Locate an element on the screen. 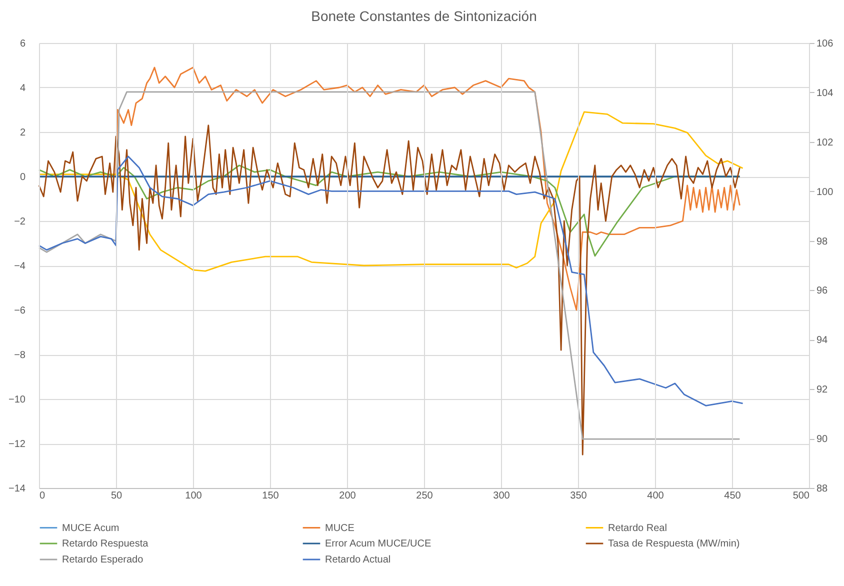 This screenshot has height=586, width=844. x-tick-label: 200 is located at coordinates (347, 496).